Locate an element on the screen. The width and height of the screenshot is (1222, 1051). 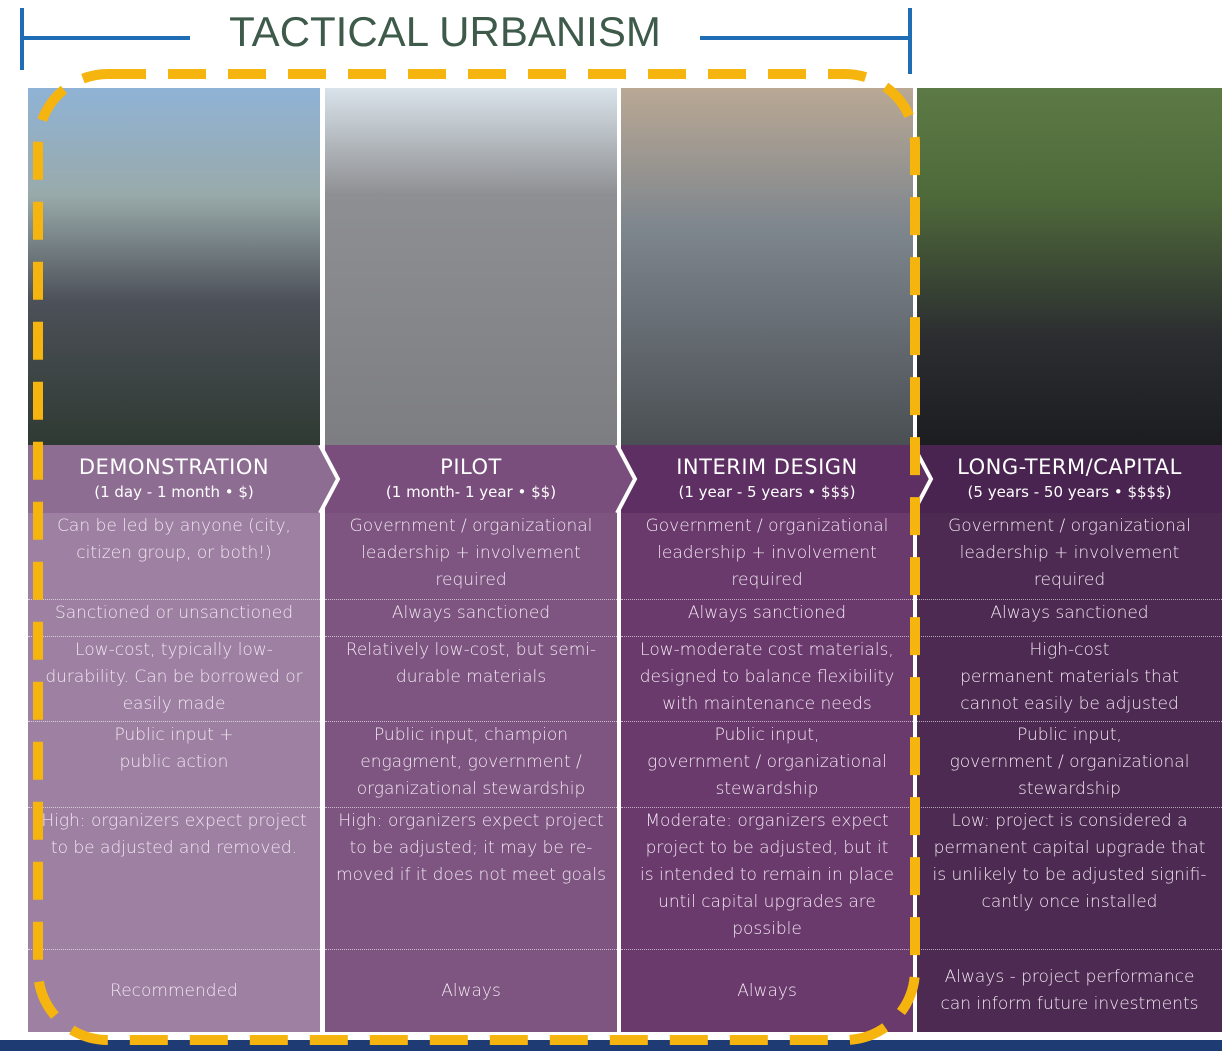
footer-bar is located at coordinates (611, 1045).